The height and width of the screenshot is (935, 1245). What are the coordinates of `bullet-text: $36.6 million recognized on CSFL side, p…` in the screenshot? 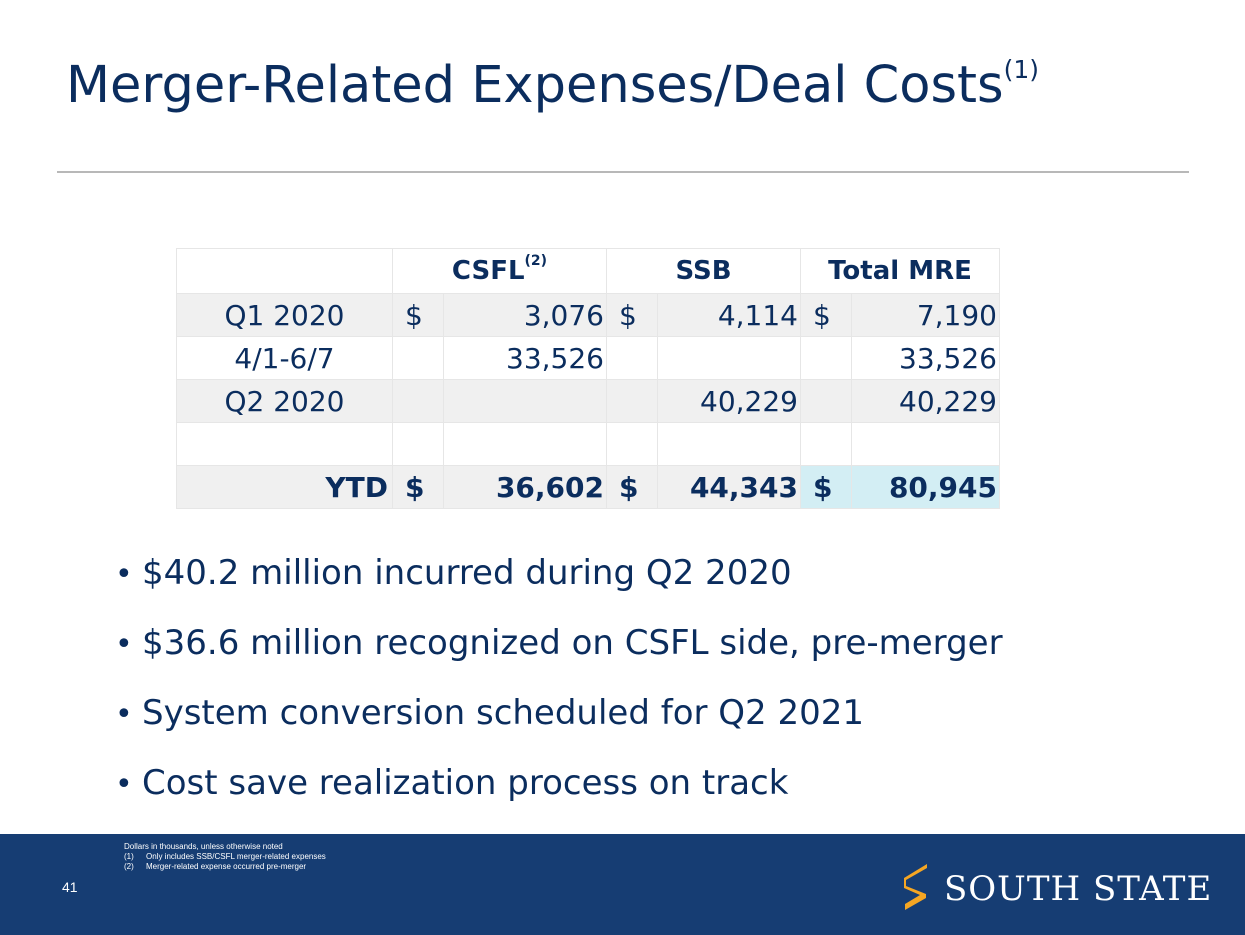 It's located at (572, 643).